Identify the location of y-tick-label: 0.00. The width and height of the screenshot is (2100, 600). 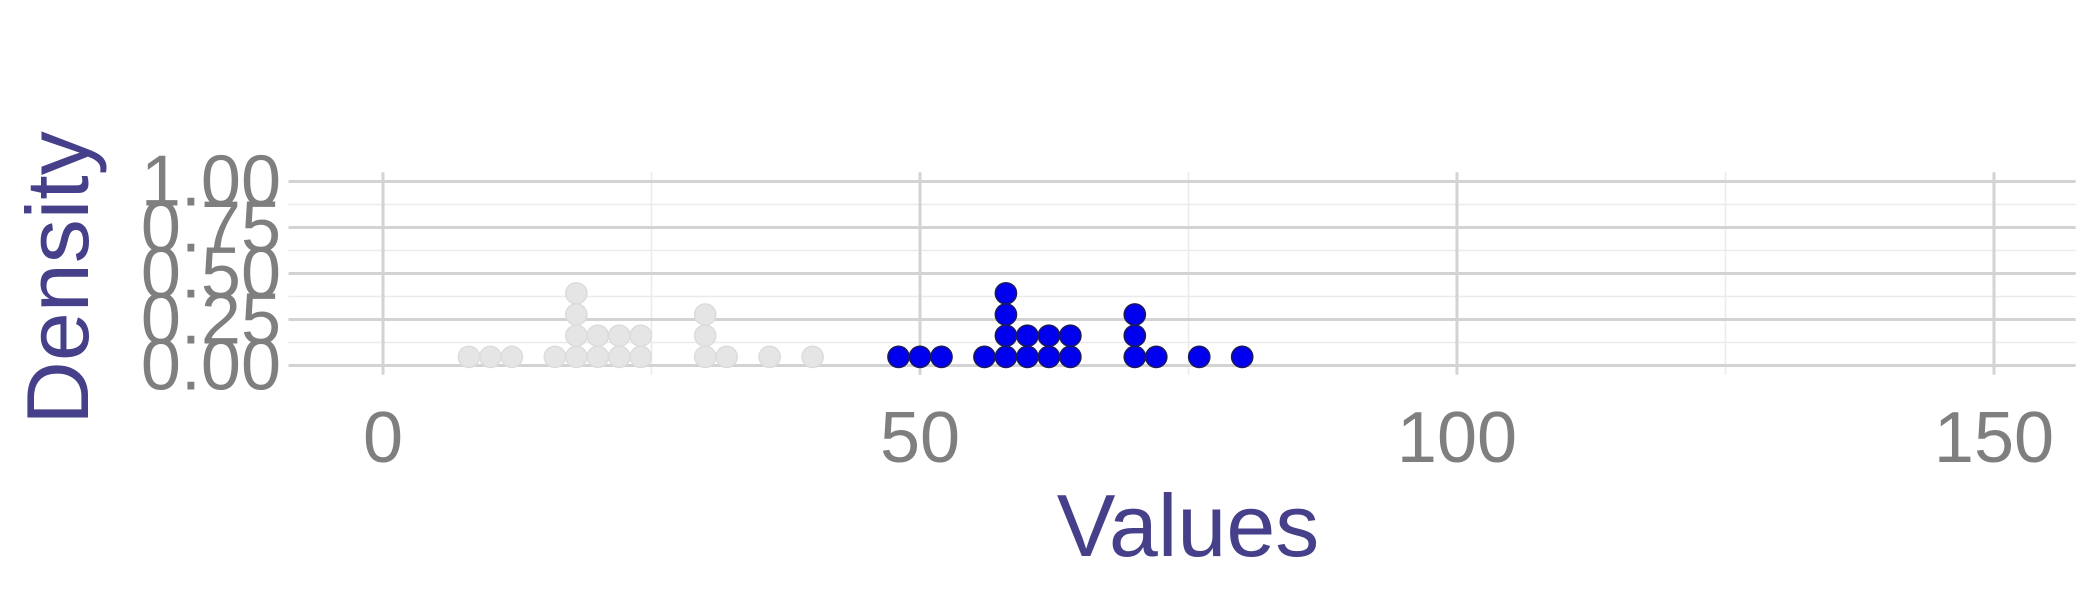
(211, 366).